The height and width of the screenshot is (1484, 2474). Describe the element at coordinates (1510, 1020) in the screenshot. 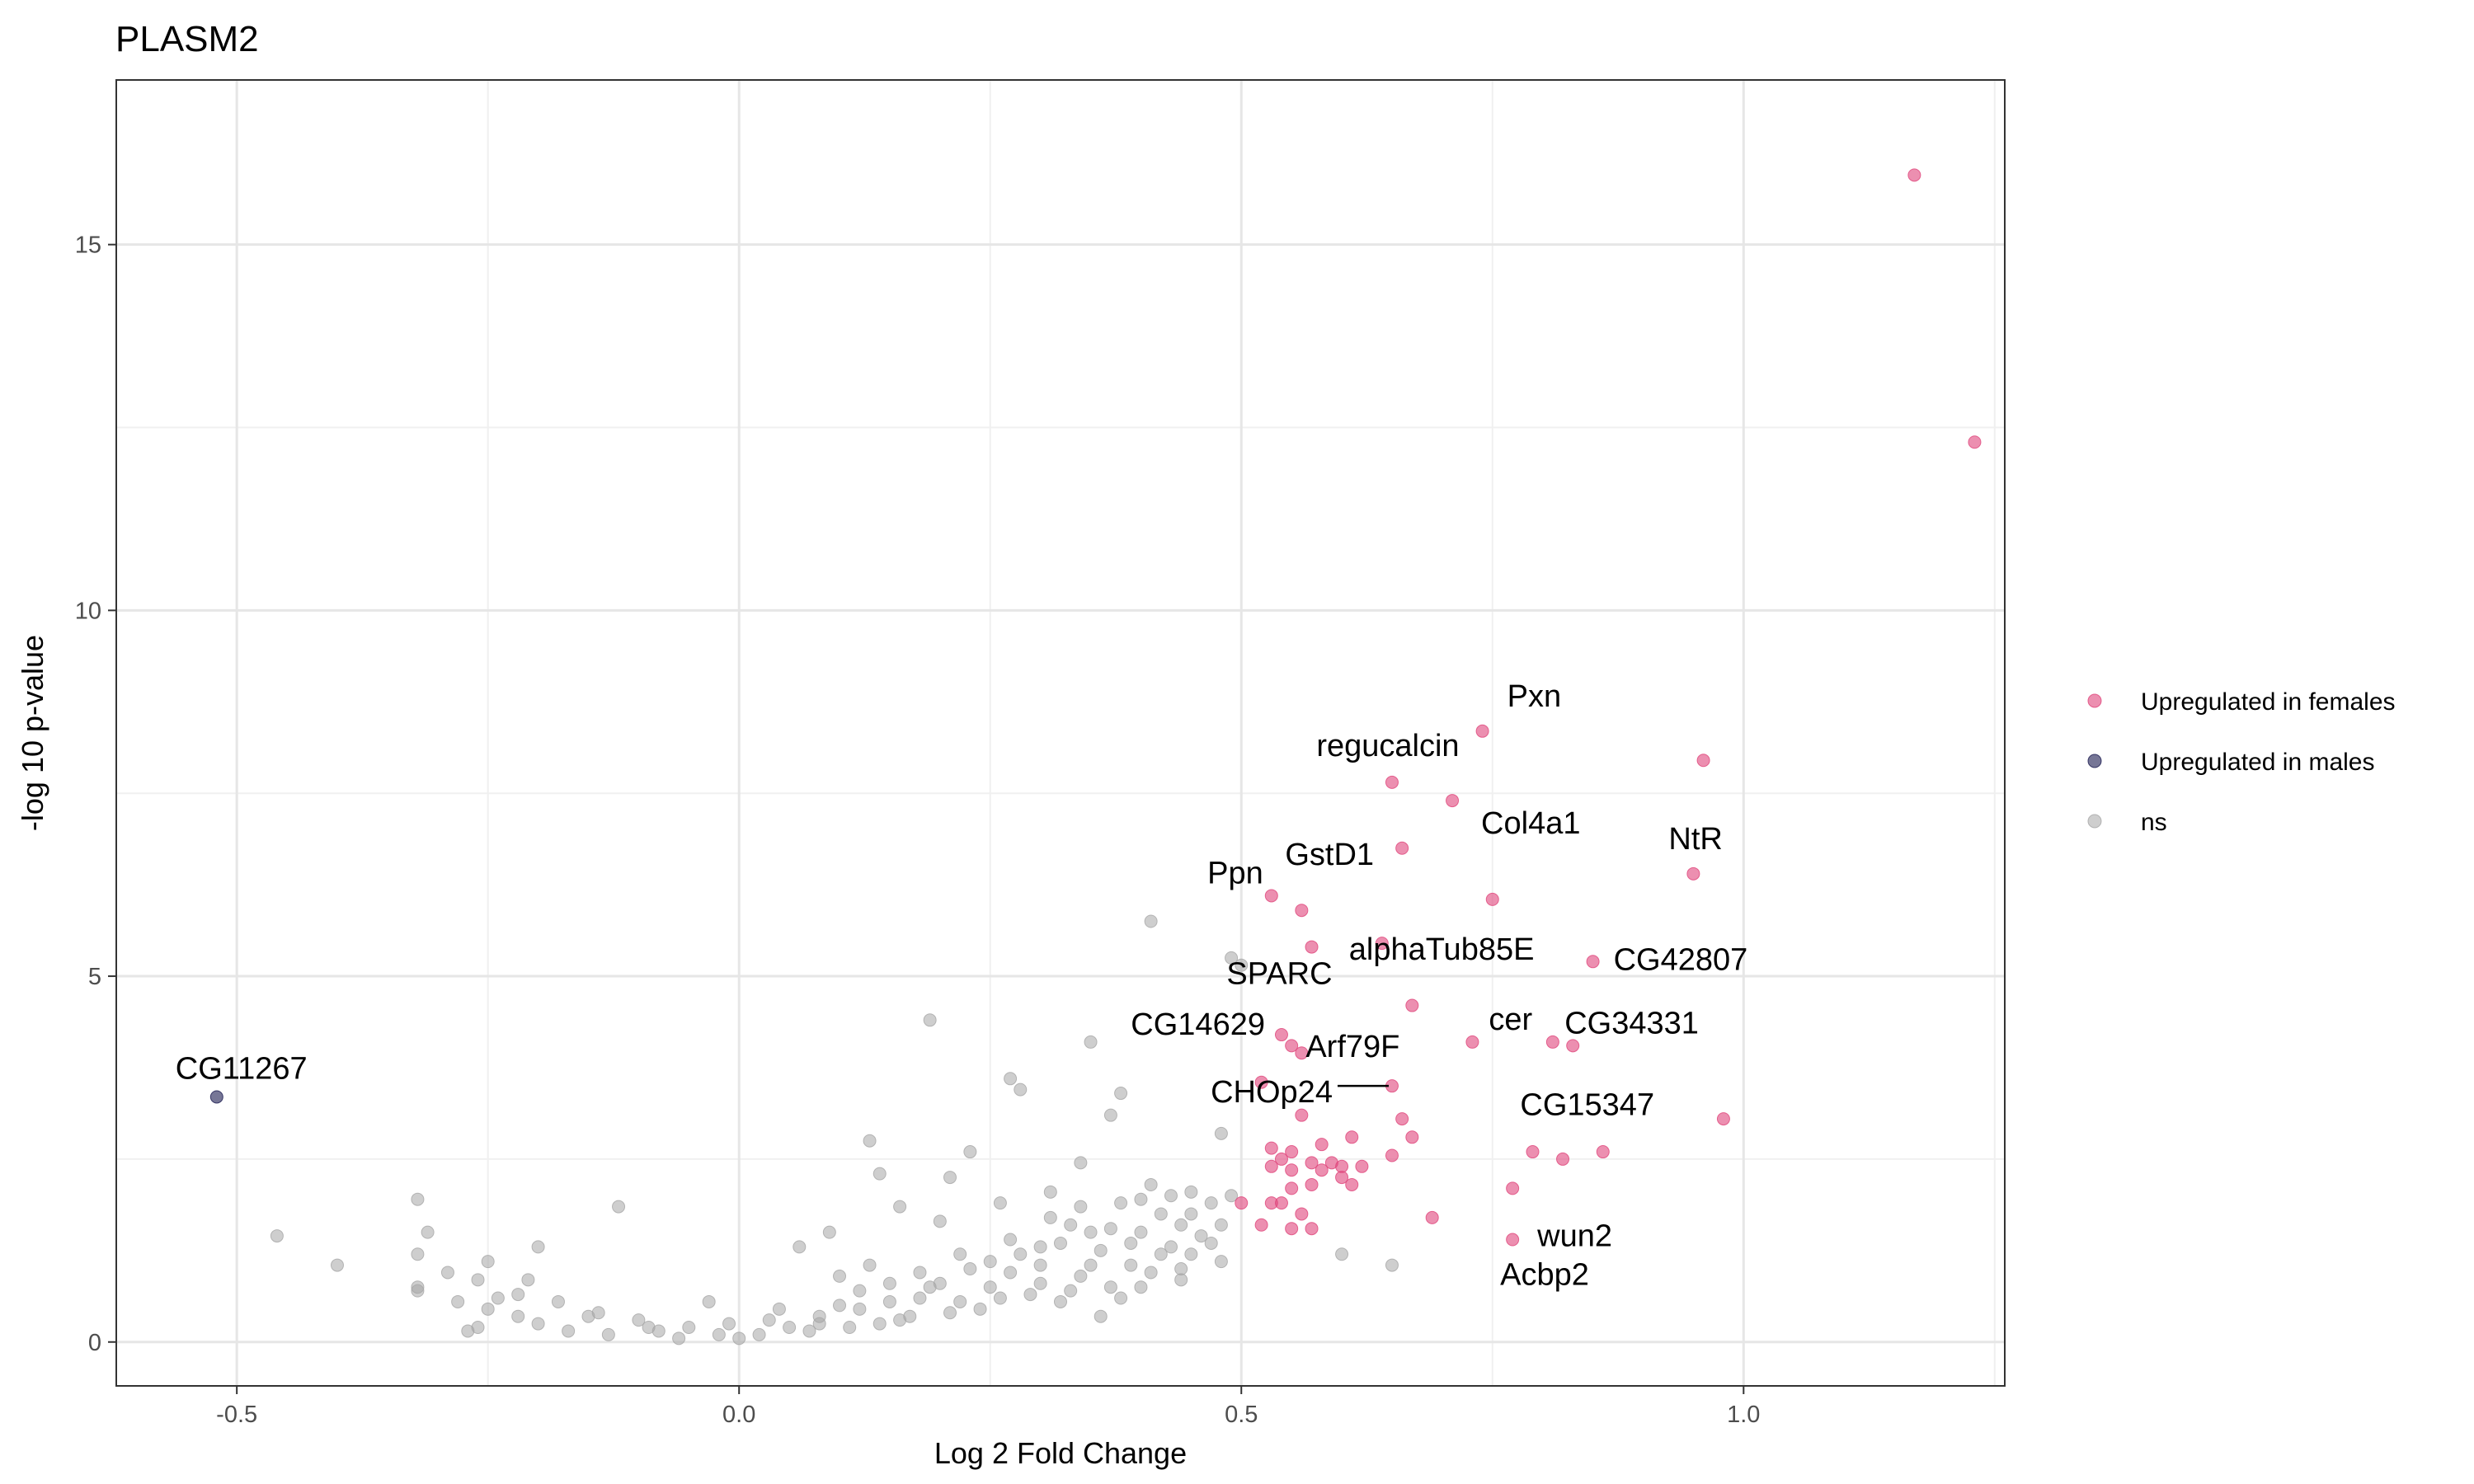

I see `gene-label: cer` at that location.